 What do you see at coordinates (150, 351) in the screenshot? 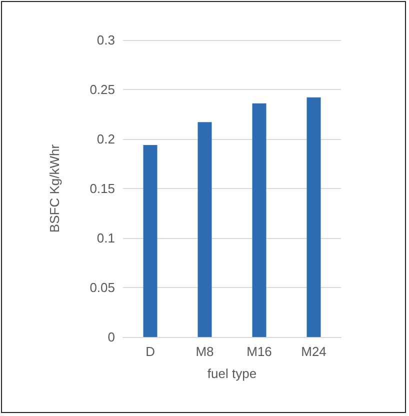
I see `x-tick-label: D` at bounding box center [150, 351].